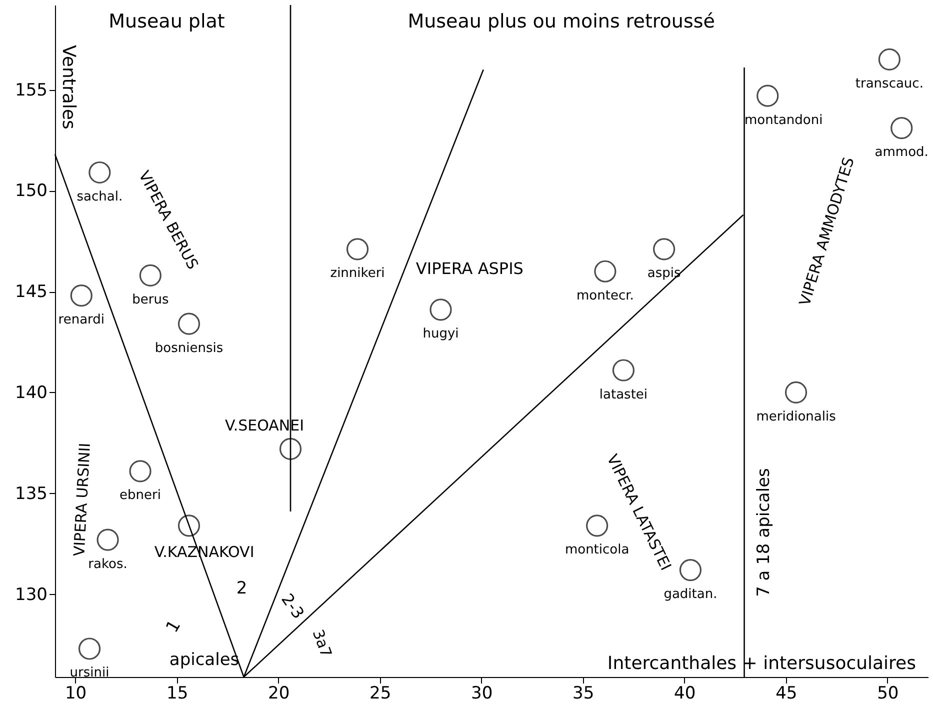 Image resolution: width=933 pixels, height=711 pixels. Describe the element at coordinates (787, 694) in the screenshot. I see `x-tick-label: 45` at that location.